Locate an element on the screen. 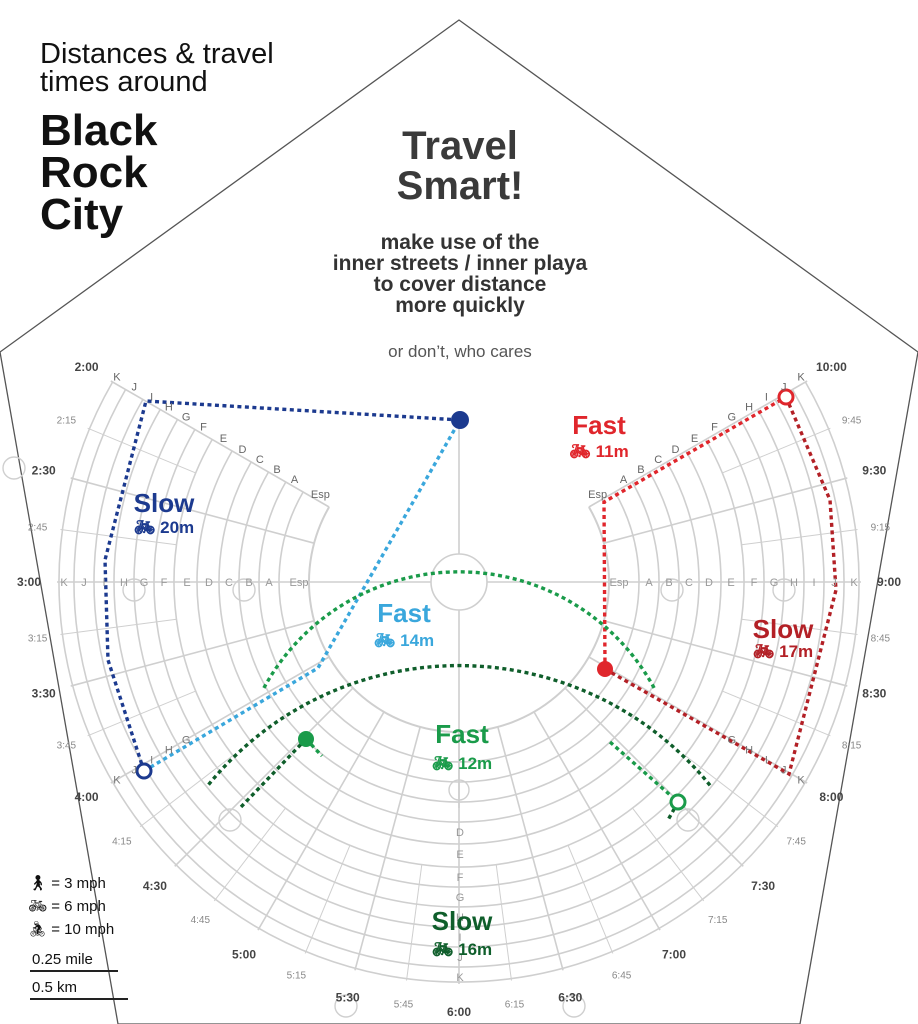 This screenshot has width=918, height=1024. route-time-fast-green: 🚲︎ 12m is located at coordinates (462, 764).